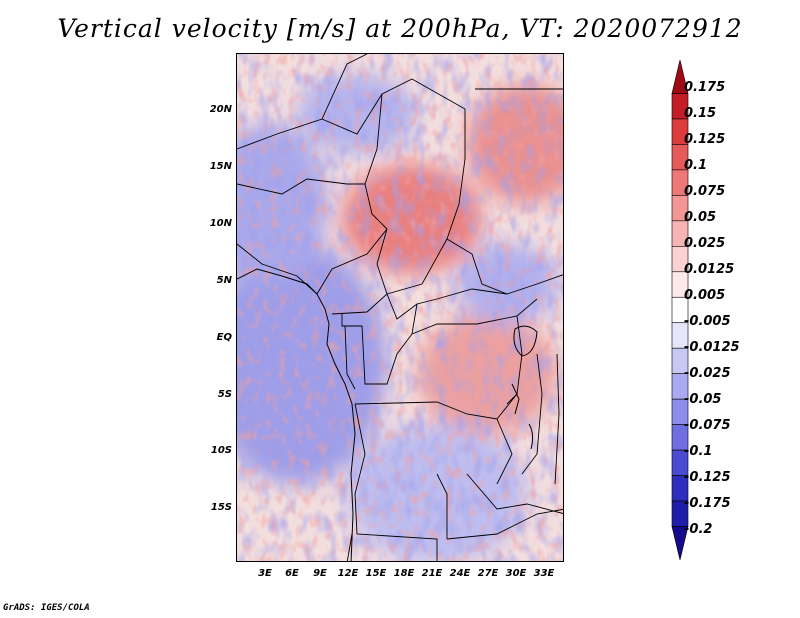  Describe the element at coordinates (320, 573) in the screenshot. I see `lon-label-9e: 9E` at that location.